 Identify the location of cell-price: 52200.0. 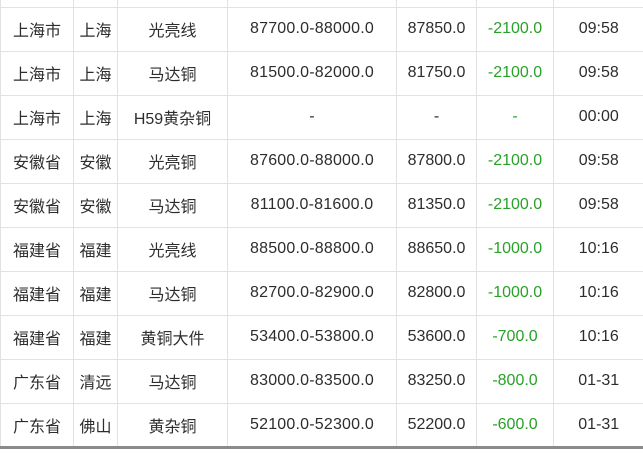
(436, 425).